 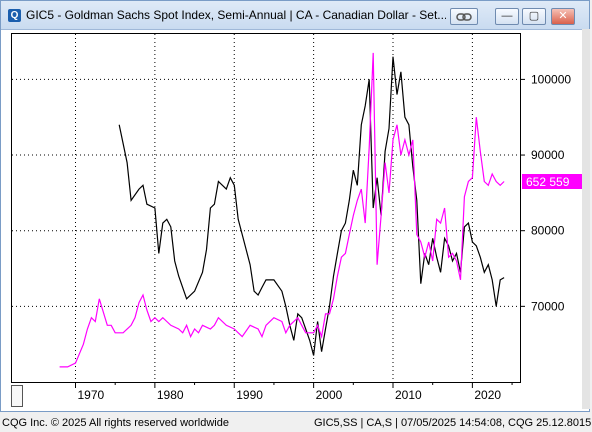 I want to click on link-icon, so click(x=464, y=17).